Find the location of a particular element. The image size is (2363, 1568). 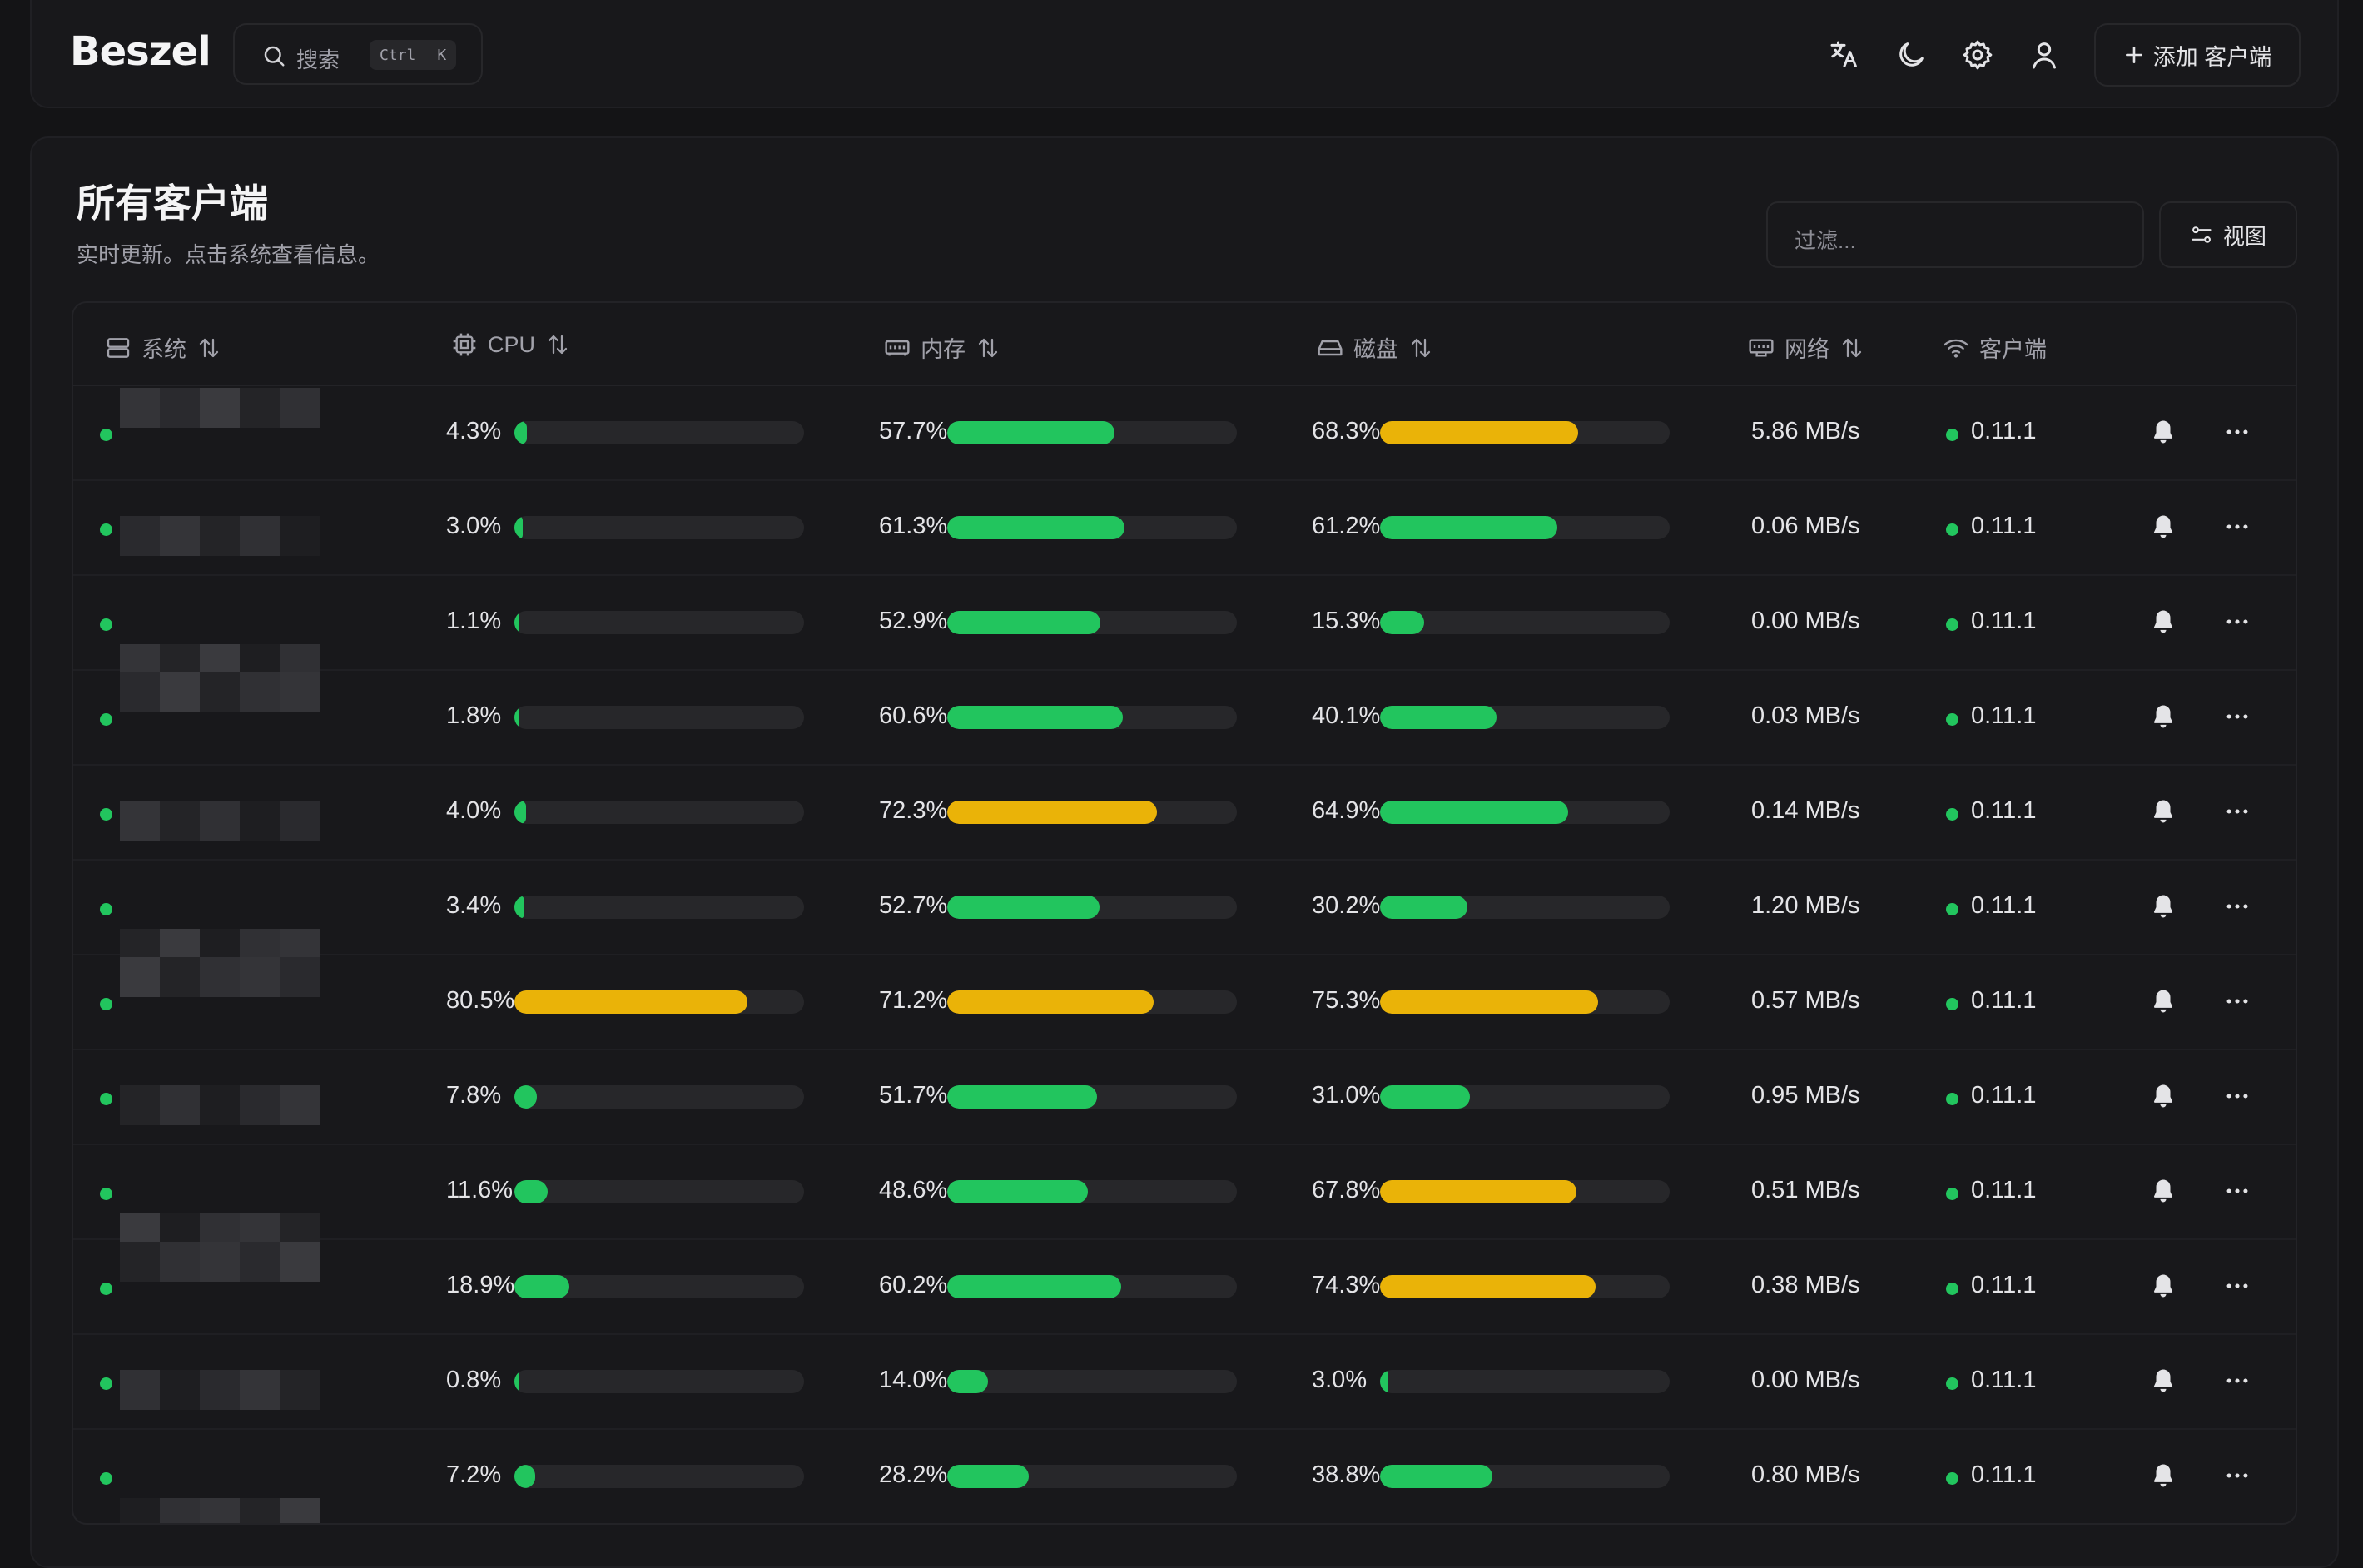

table-row: 7.2% 28.2% 38.8% 0.80 MB/s 0.11.1 is located at coordinates (1184, 1476).